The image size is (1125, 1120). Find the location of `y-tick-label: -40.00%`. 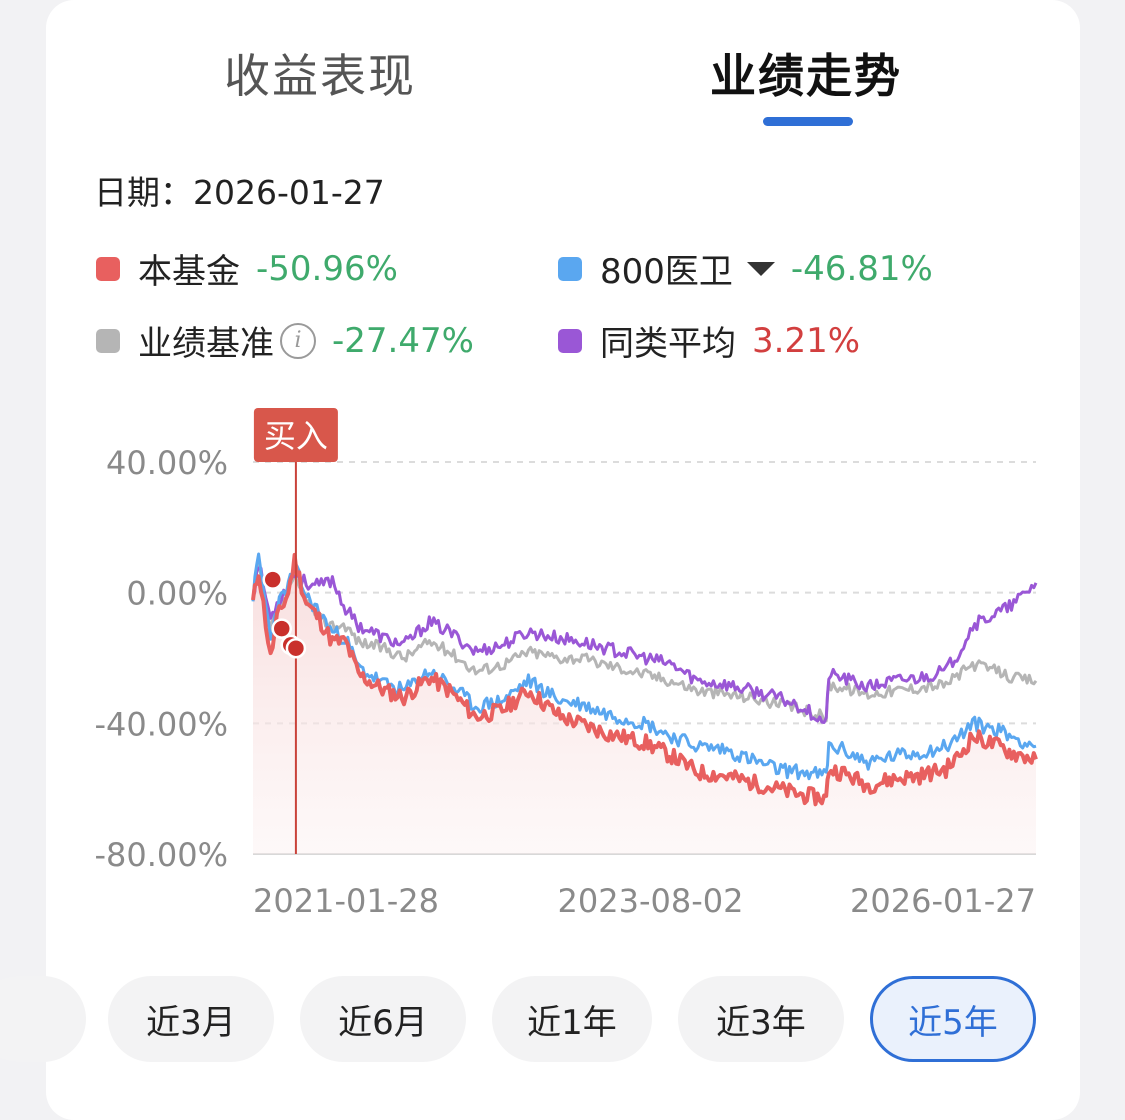

y-tick-label: -40.00% is located at coordinates (161, 724).